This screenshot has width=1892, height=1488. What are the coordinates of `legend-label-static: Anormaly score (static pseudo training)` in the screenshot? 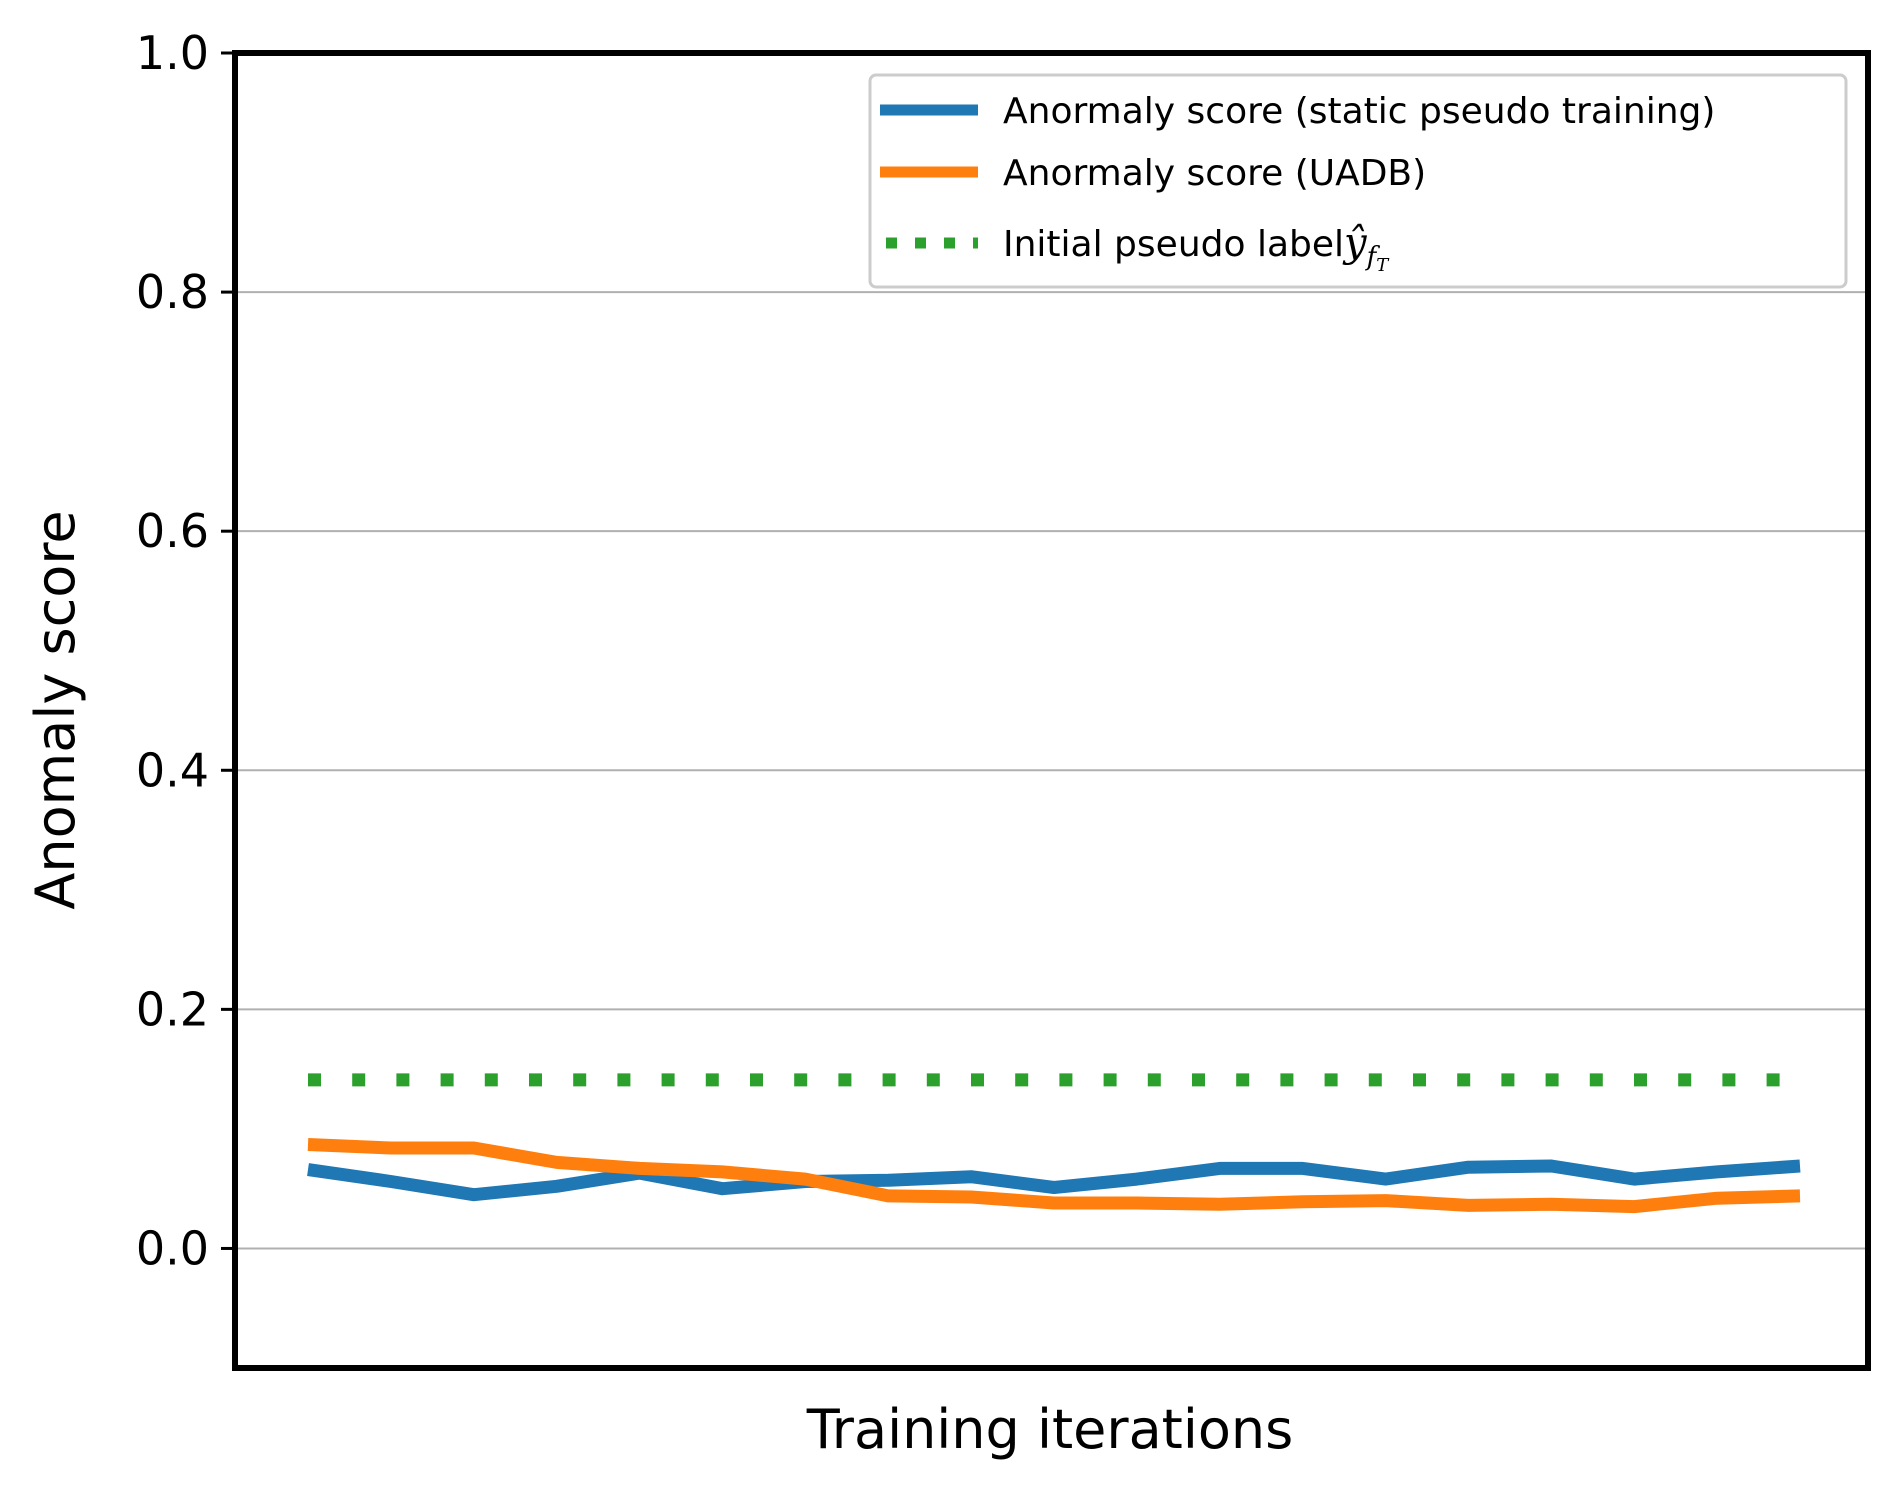 It's located at (1359, 111).